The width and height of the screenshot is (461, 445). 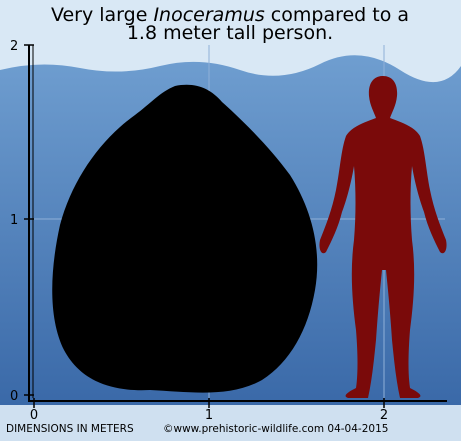 I want to click on x-tick-label: 1, so click(x=209, y=415).